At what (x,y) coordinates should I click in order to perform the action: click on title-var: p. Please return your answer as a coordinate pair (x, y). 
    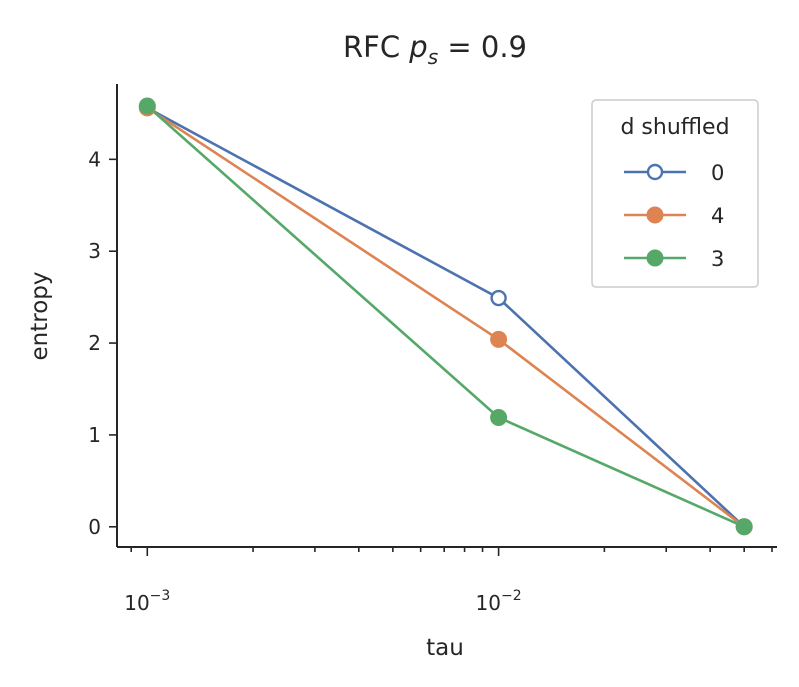
    Looking at the image, I should click on (417, 47).